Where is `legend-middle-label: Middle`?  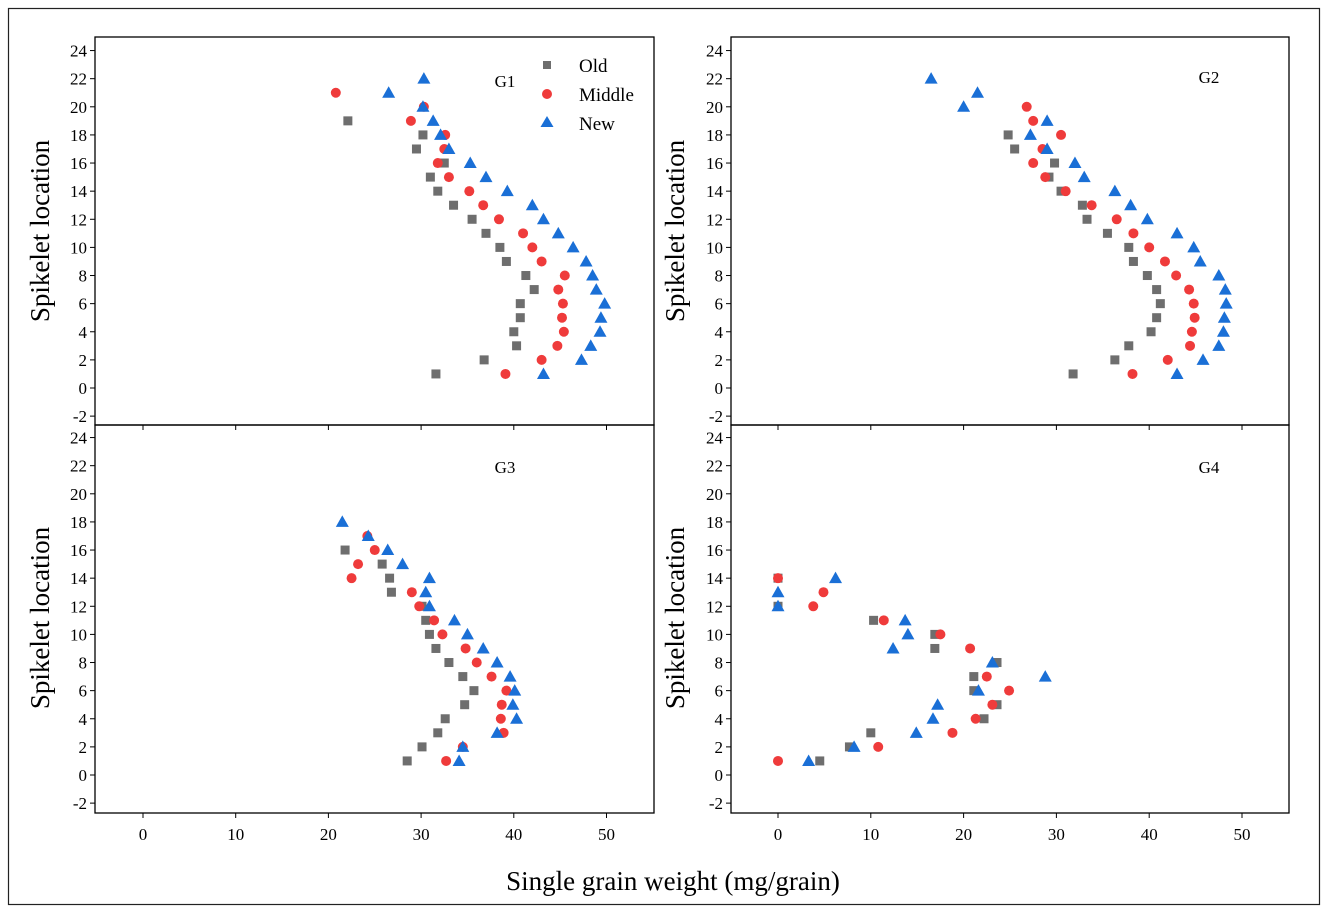 legend-middle-label: Middle is located at coordinates (606, 95).